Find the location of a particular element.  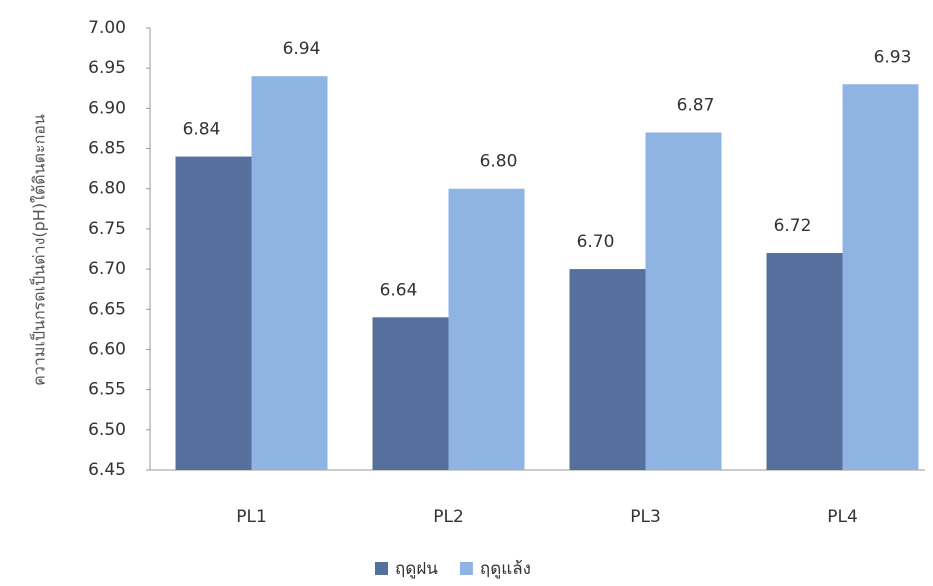

data-label: 6.80 is located at coordinates (499, 162).